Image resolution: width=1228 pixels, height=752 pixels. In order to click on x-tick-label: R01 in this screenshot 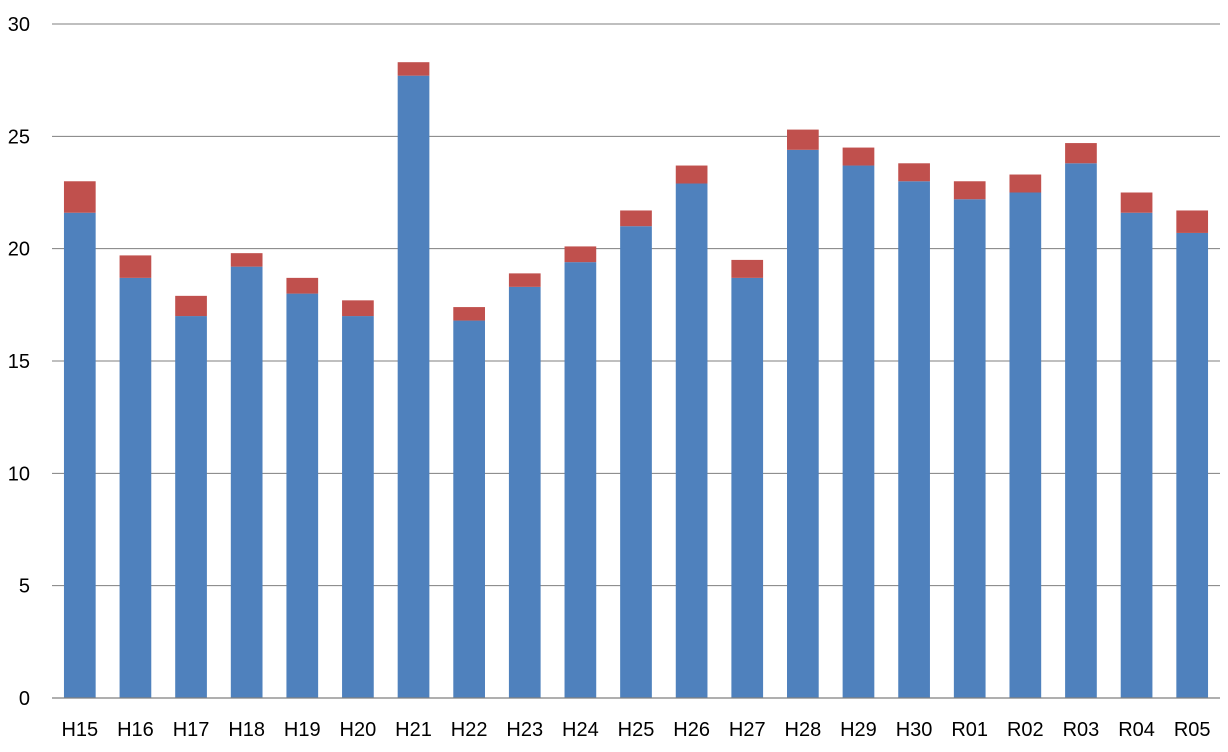, I will do `click(969, 730)`.